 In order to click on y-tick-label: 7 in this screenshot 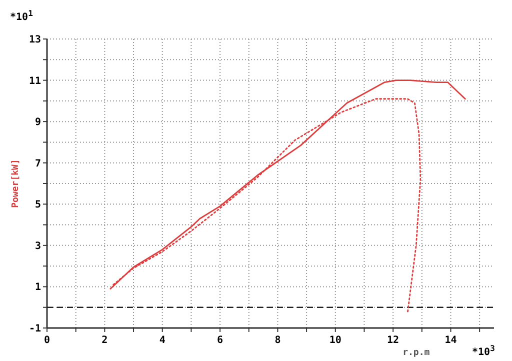, I will do `click(37, 164)`.